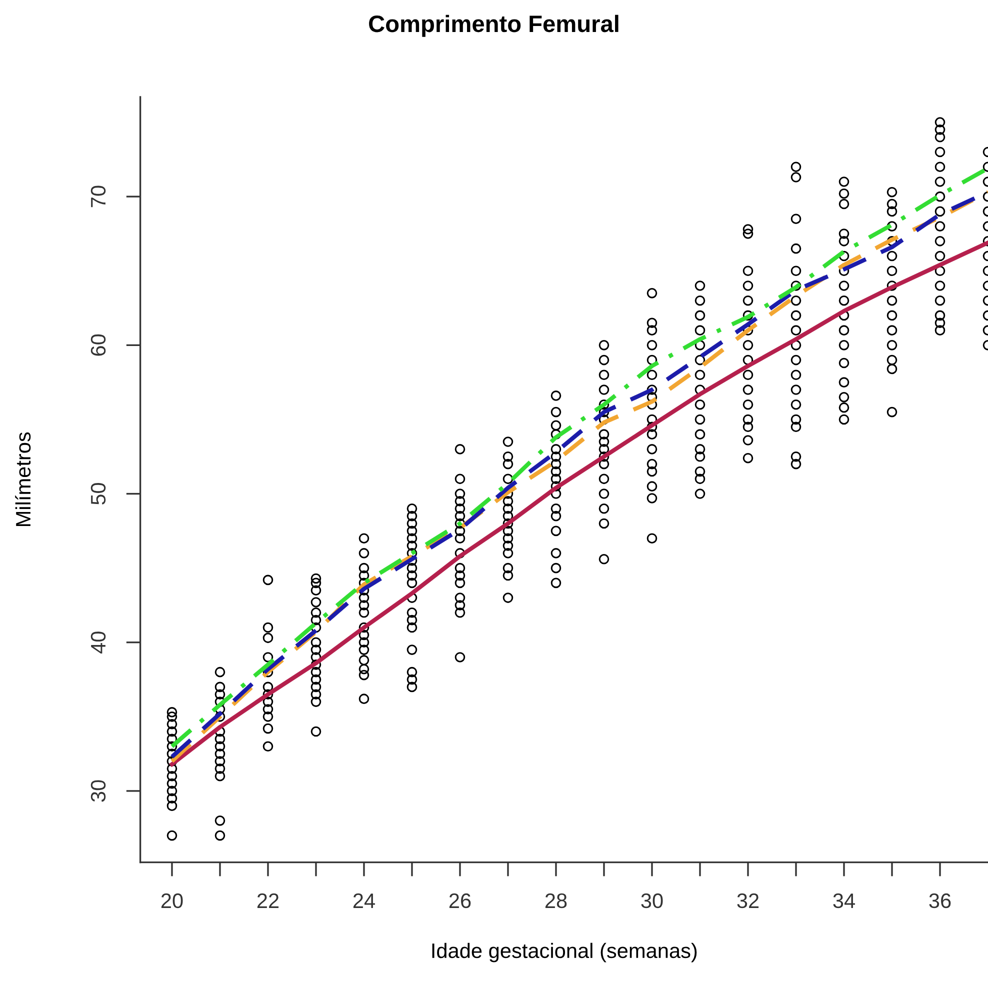 This screenshot has height=990, width=988. I want to click on x-tick-label: 20, so click(172, 900).